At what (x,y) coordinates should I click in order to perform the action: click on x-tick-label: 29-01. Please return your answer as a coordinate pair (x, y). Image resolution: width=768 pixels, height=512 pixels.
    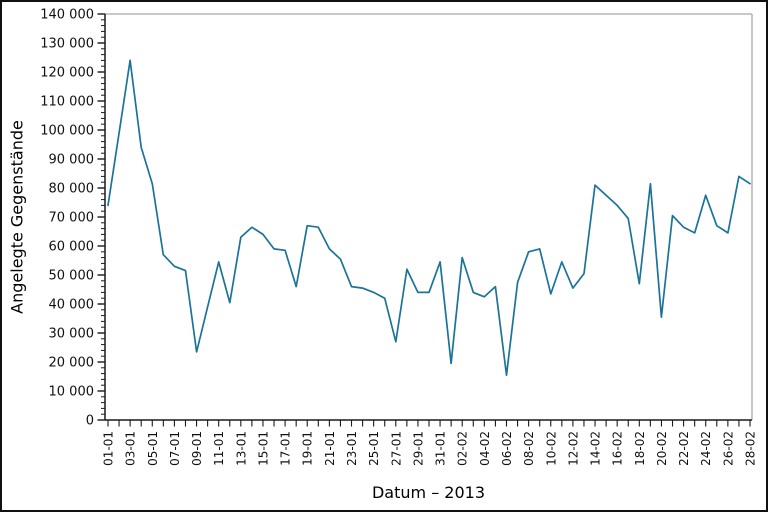
    Looking at the image, I should click on (418, 448).